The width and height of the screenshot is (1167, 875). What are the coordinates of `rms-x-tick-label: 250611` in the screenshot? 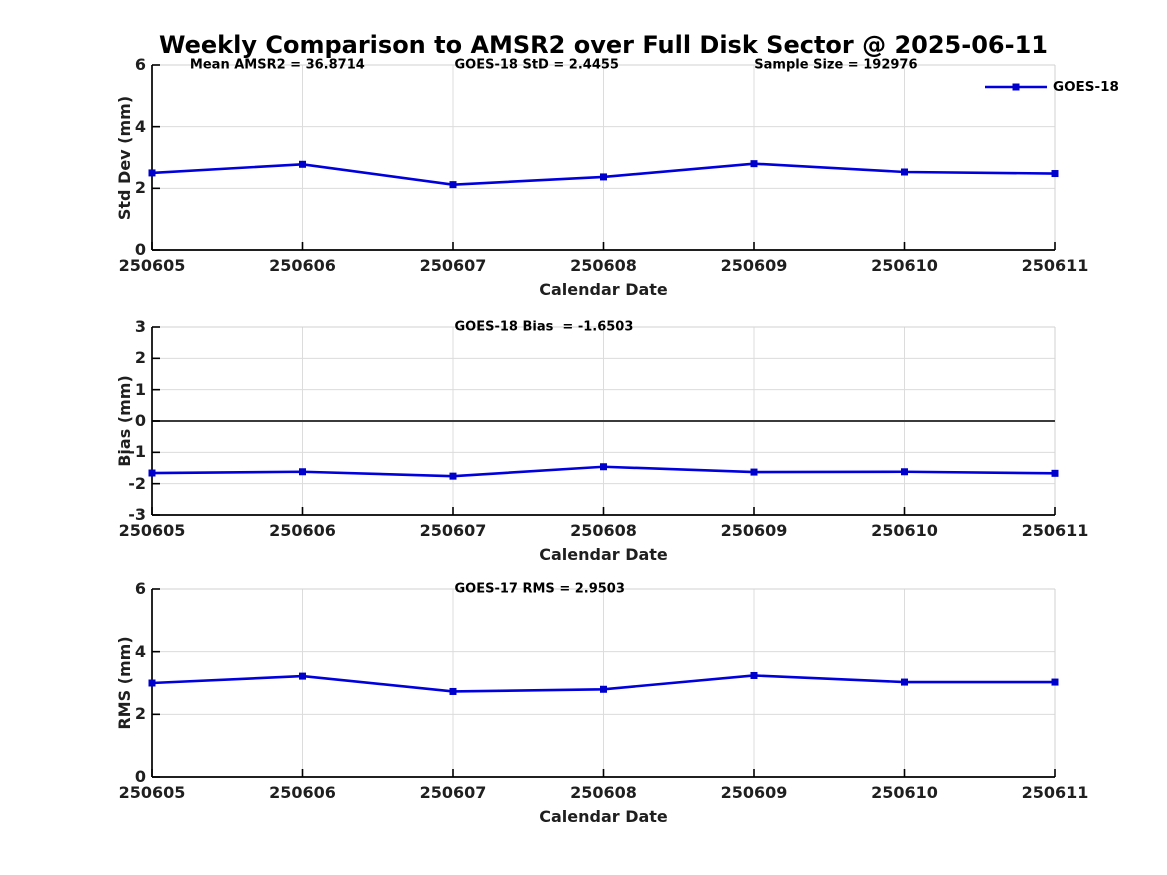 It's located at (1055, 792).